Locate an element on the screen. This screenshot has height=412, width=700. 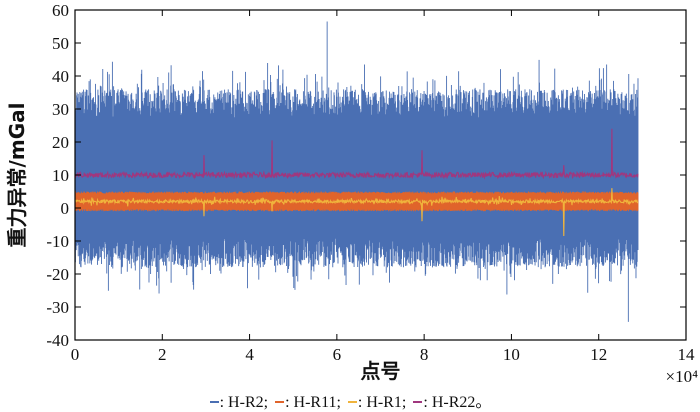
x-tick-label: 10 is located at coordinates (511, 354).